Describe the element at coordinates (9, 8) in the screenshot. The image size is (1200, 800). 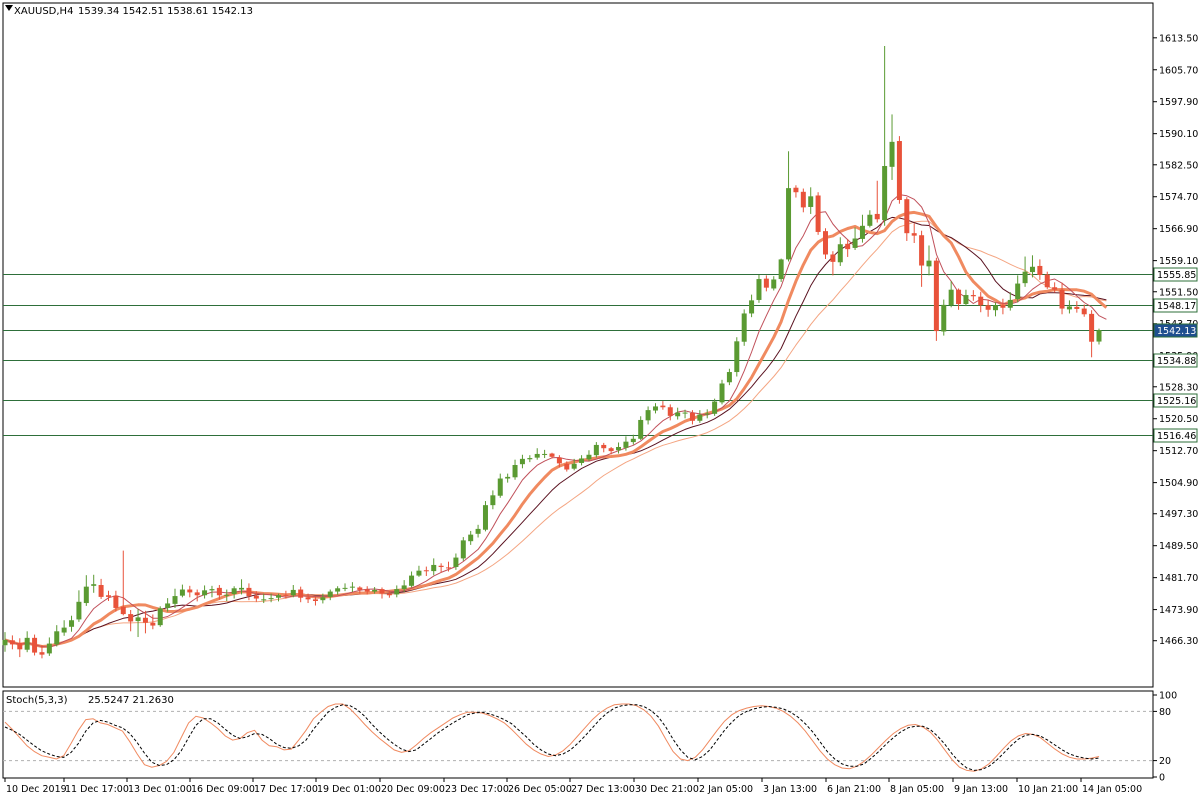
I see `dropdown-triangle-icon` at that location.